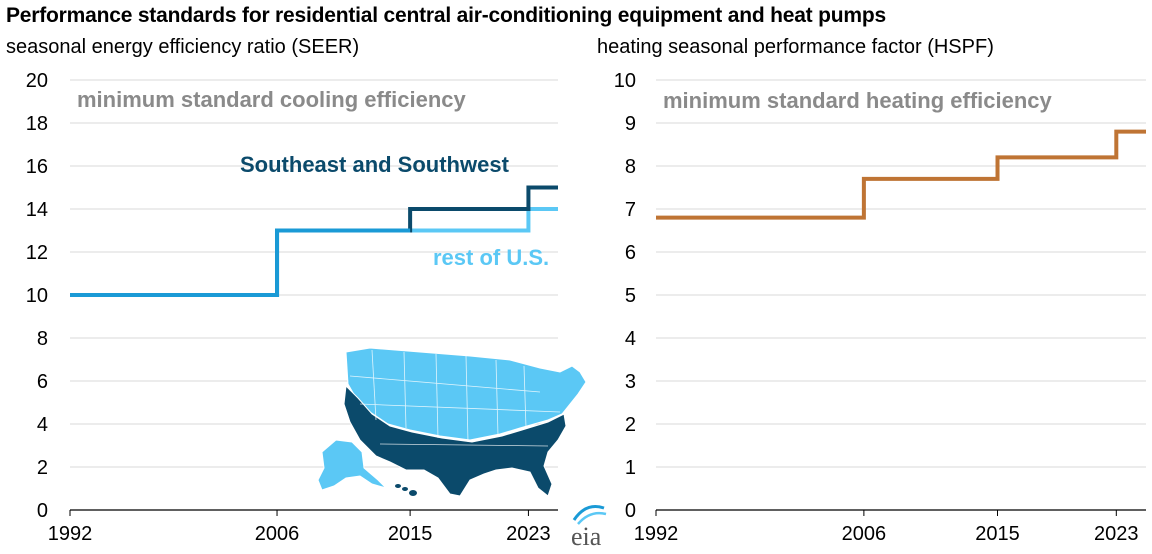 The height and width of the screenshot is (554, 1152). I want to click on left-y-tick-label: 14, so click(37, 210).